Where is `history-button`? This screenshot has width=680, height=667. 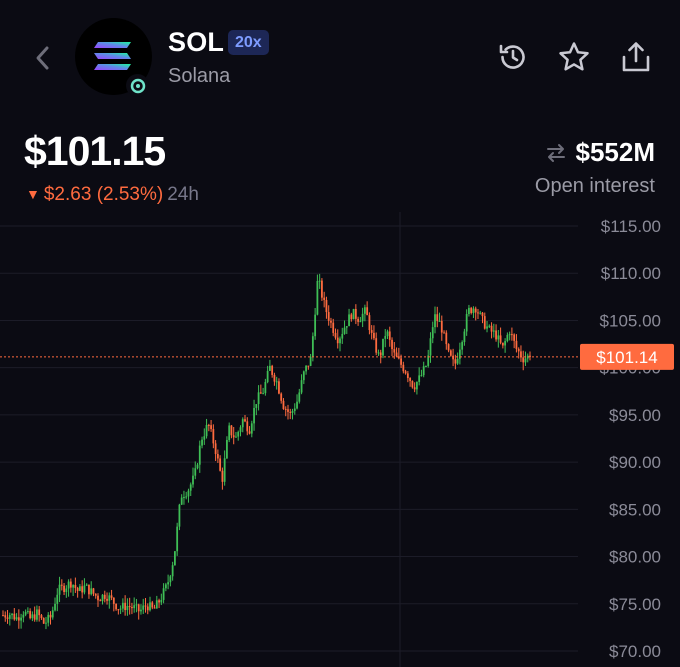 history-button is located at coordinates (513, 57).